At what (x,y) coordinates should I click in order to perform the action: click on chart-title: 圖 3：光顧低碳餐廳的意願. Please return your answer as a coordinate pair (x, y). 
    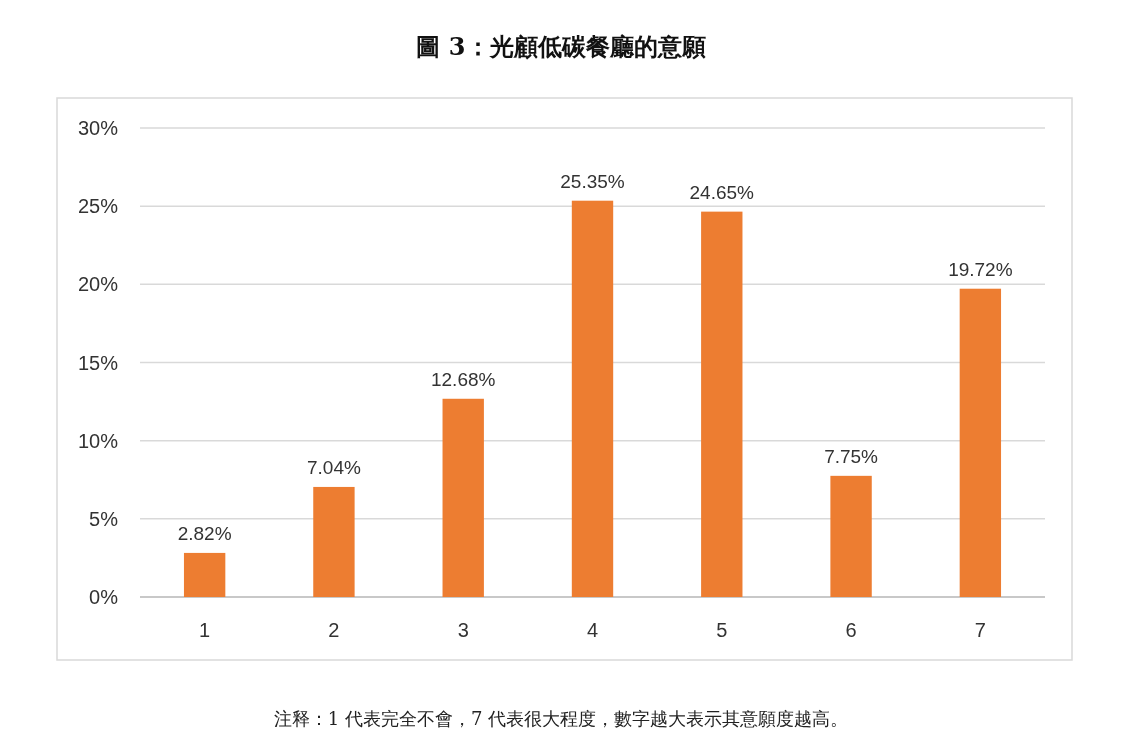
    Looking at the image, I should click on (561, 46).